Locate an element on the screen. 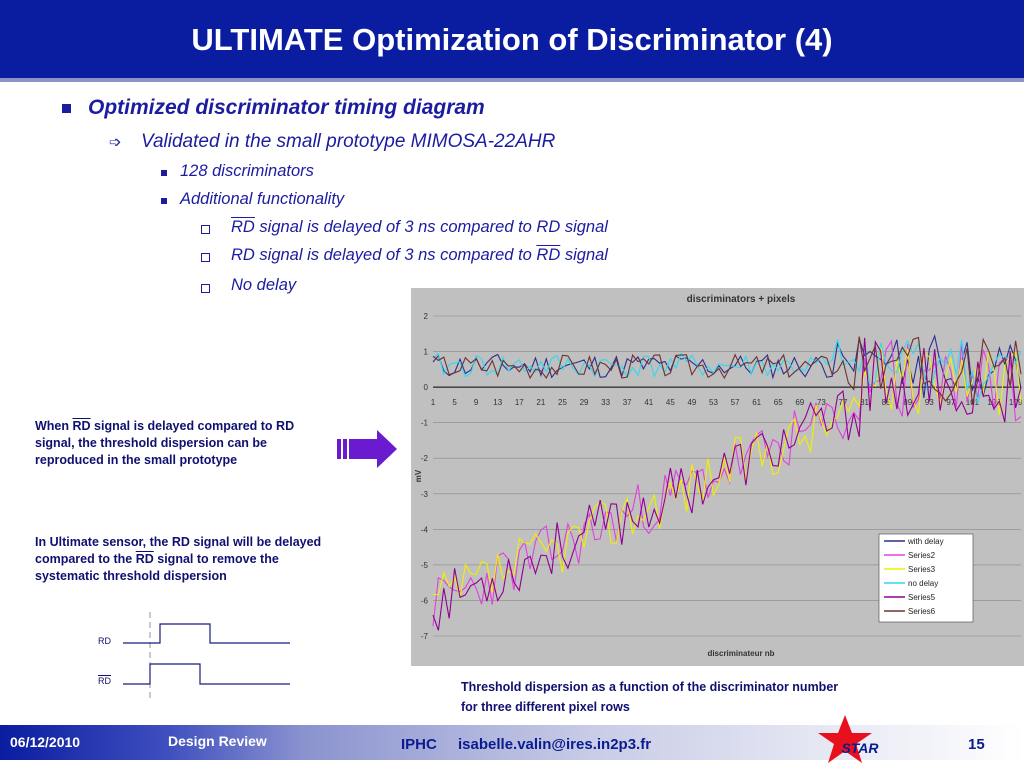 The height and width of the screenshot is (768, 1024). footer-email: isabelle.valin@ires.in2p3.fr is located at coordinates (555, 744).